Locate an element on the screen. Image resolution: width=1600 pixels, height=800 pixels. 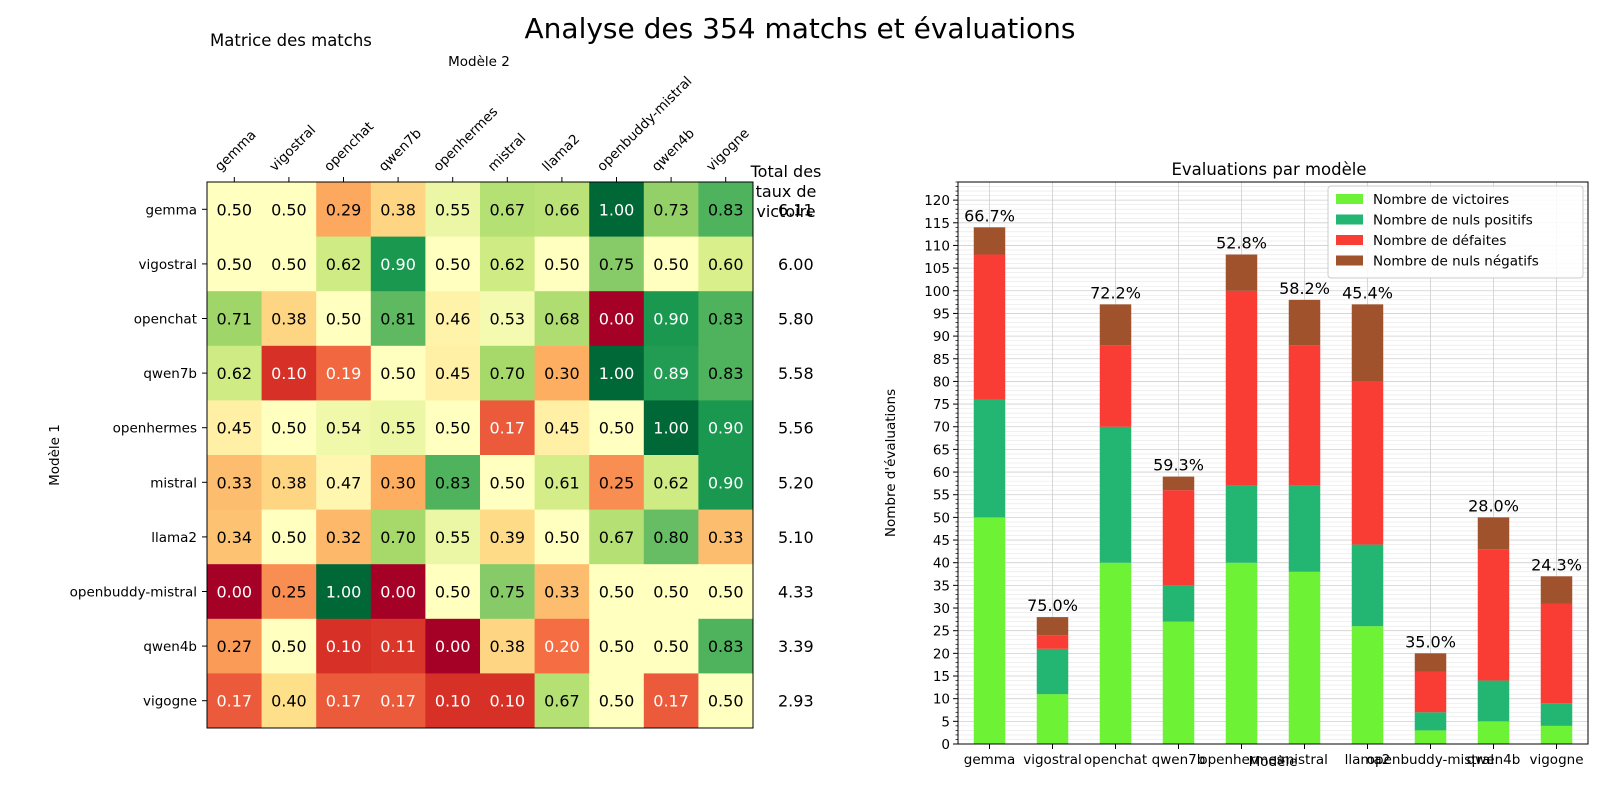
heatmap-cell-value: 0.11 is located at coordinates (398, 646).